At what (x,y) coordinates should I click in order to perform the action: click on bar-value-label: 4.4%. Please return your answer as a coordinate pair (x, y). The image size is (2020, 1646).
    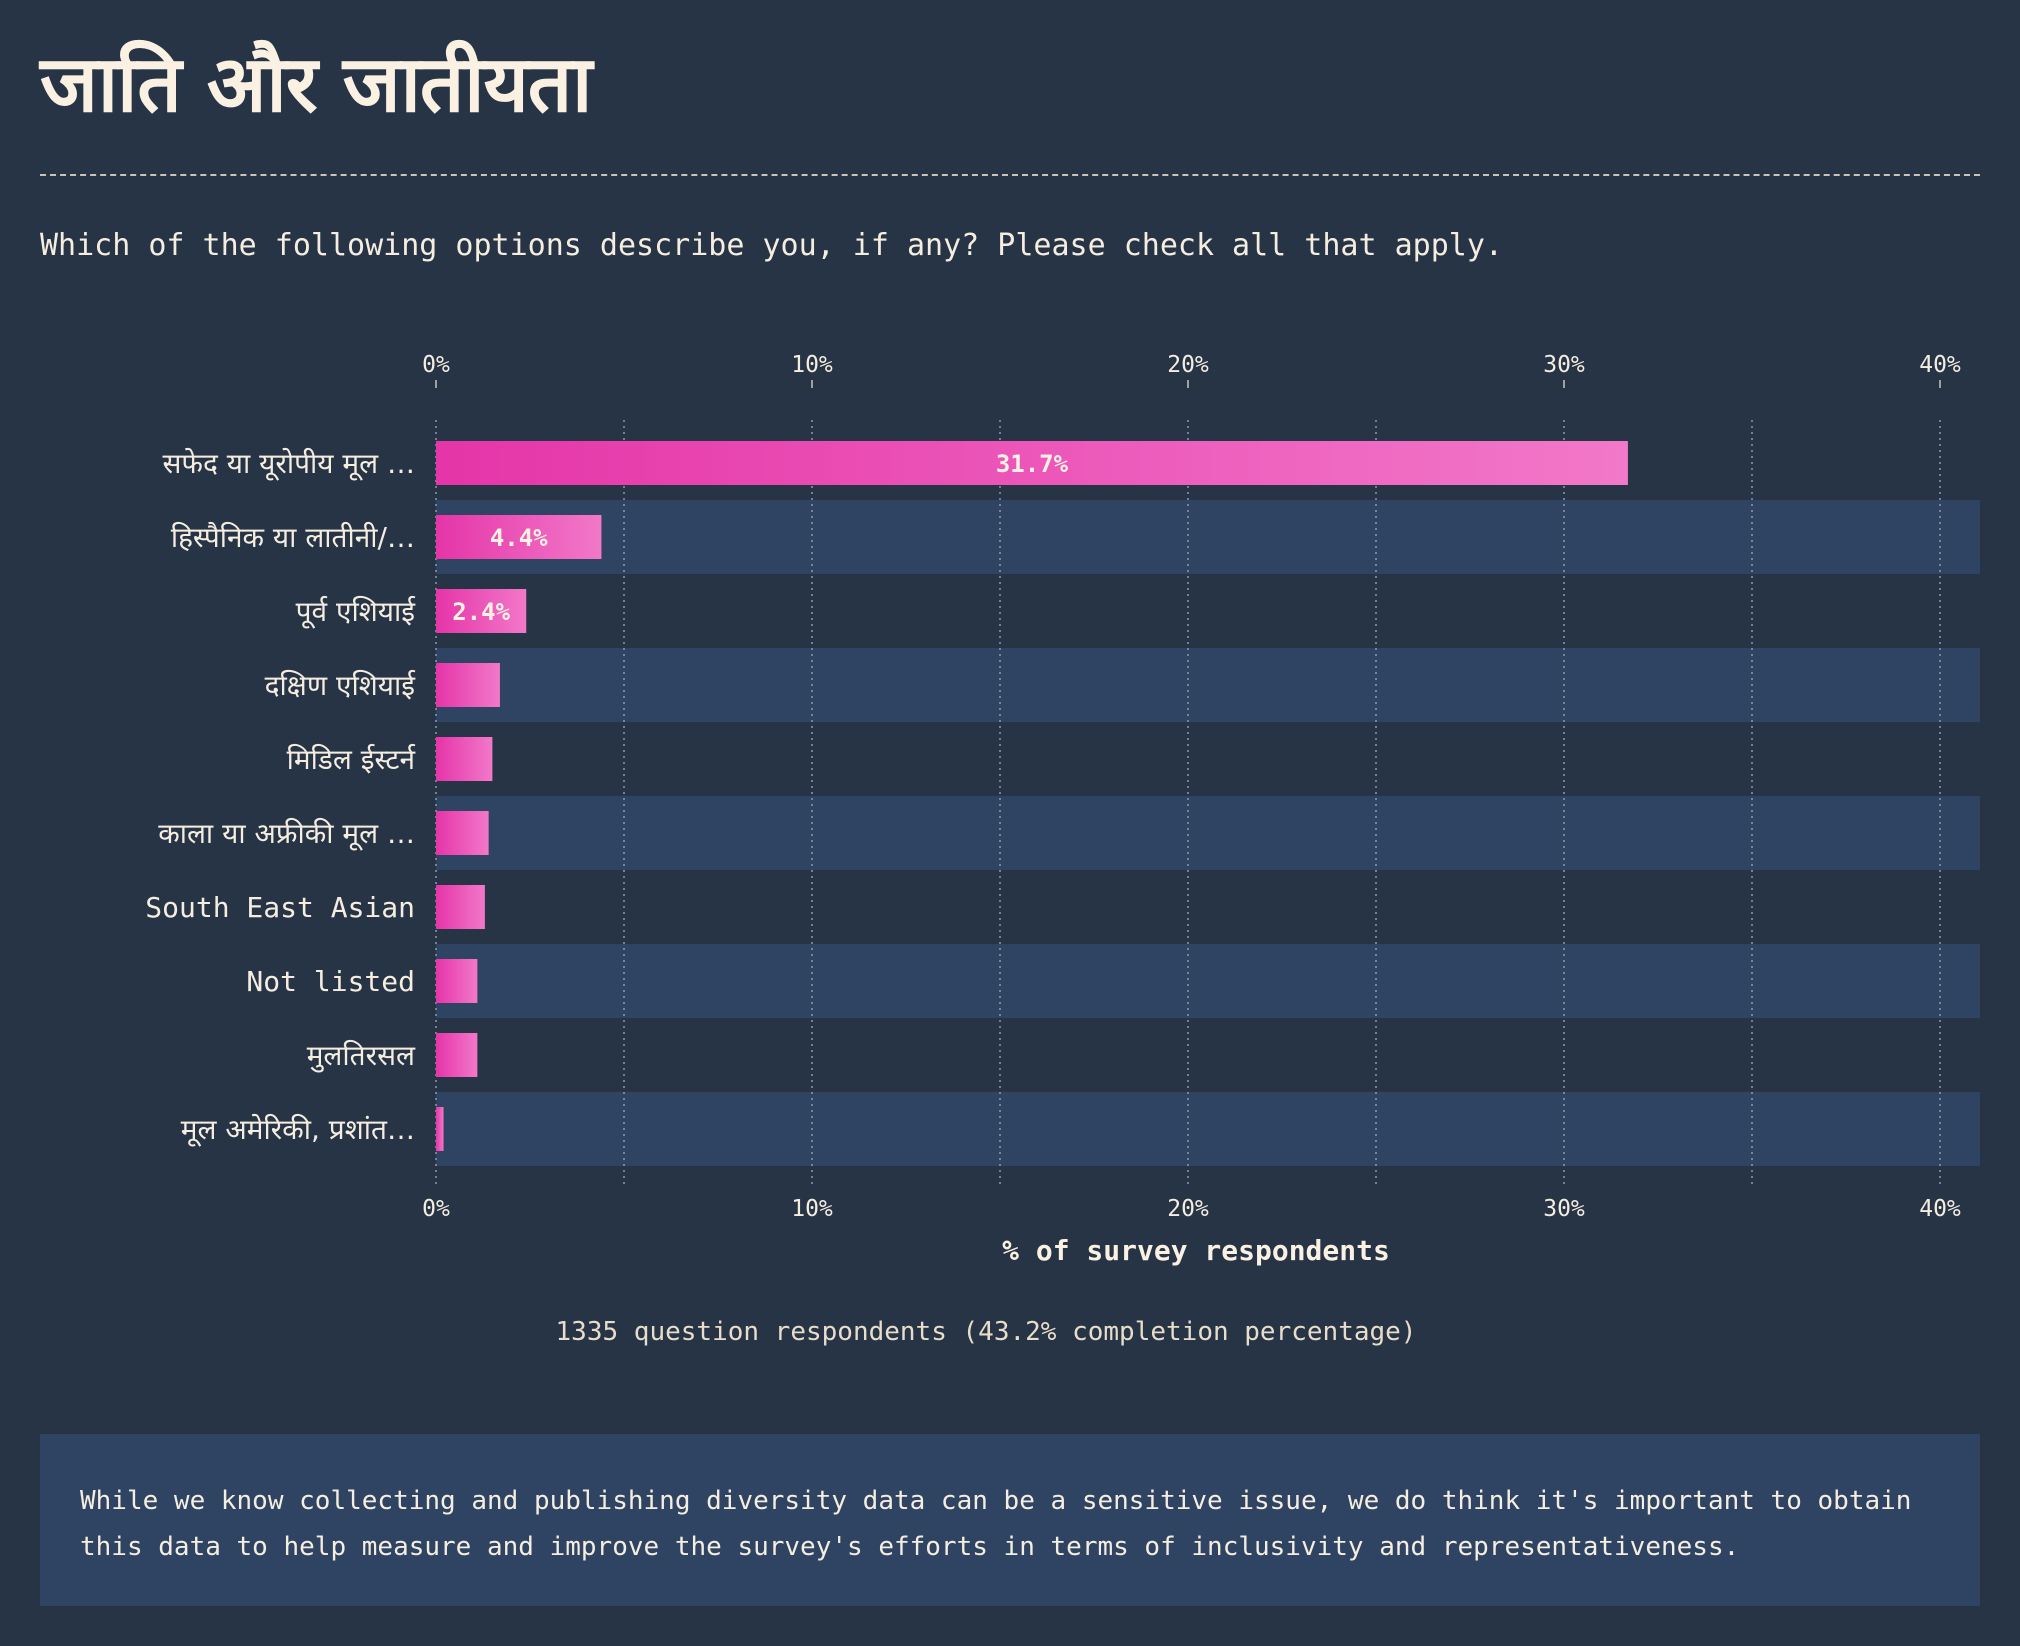
    Looking at the image, I should click on (519, 538).